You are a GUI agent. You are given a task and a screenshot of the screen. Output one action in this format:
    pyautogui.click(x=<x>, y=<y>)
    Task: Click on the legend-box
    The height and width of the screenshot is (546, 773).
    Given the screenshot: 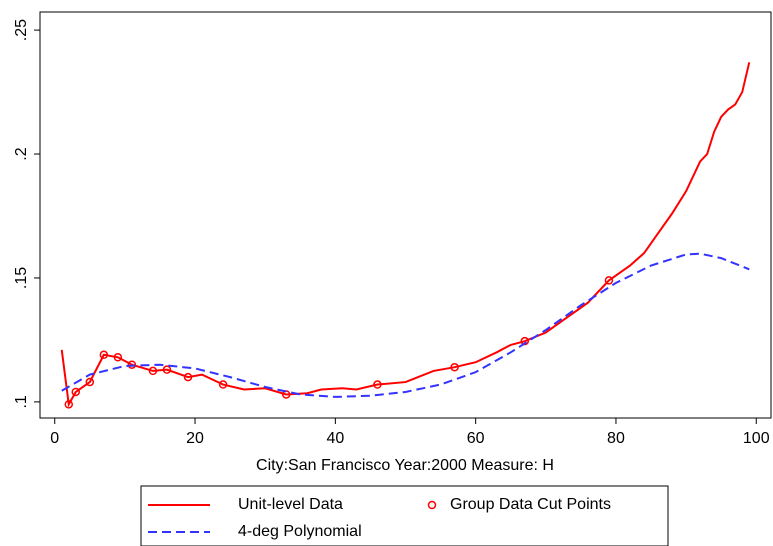 What is the action you would take?
    pyautogui.click(x=404, y=515)
    